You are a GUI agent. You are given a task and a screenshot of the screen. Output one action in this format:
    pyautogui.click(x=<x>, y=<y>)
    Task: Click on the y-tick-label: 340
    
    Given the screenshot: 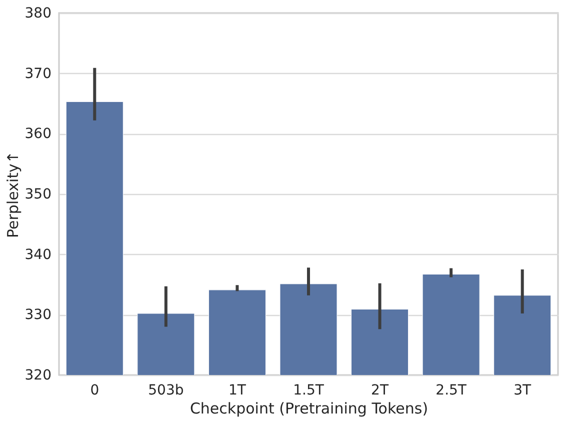 What is the action you would take?
    pyautogui.click(x=38, y=254)
    